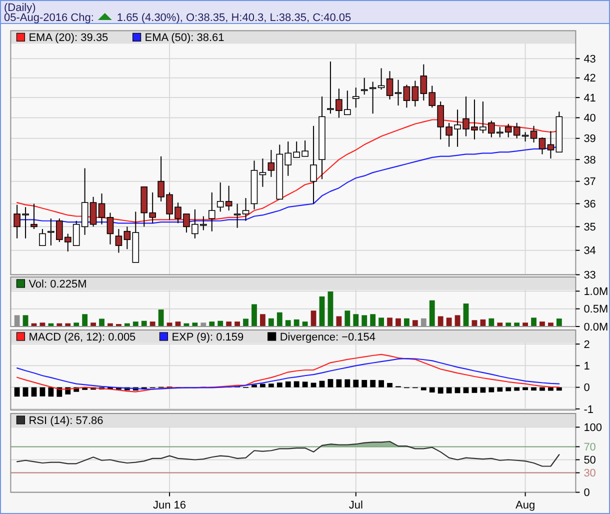  Describe the element at coordinates (184, 38) in the screenshot. I see `legend-label: EMA (50): 38.61` at that location.